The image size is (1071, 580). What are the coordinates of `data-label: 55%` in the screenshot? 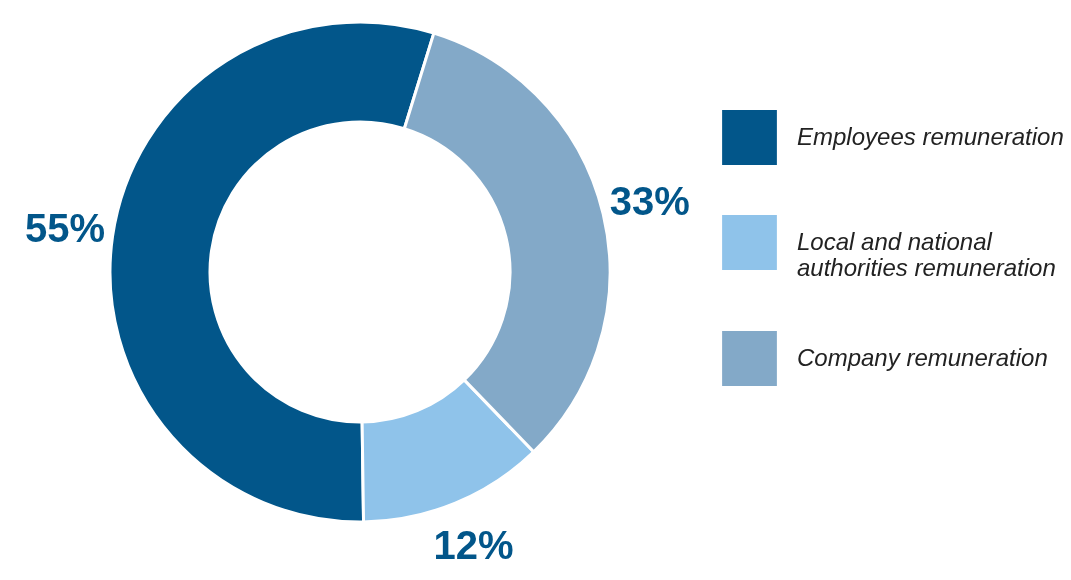 It's located at (65, 227).